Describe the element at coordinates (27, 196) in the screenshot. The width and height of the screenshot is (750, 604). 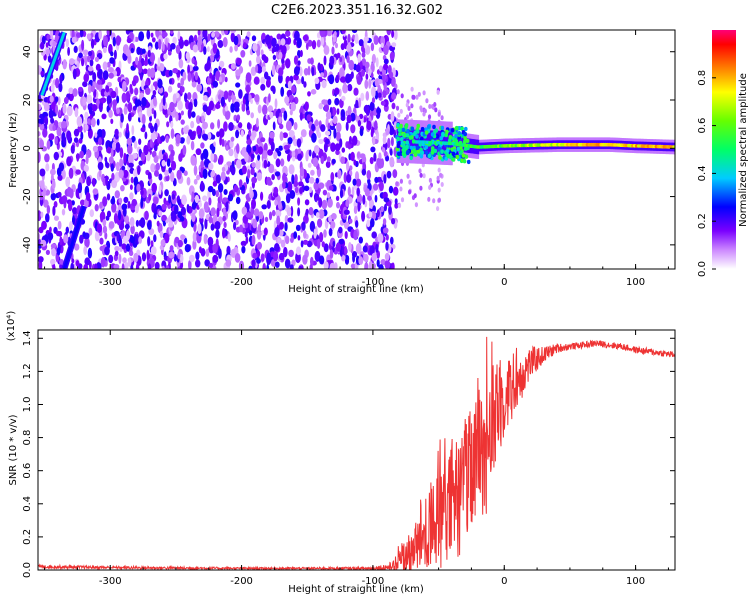
I see `y-tick-label: -20` at that location.